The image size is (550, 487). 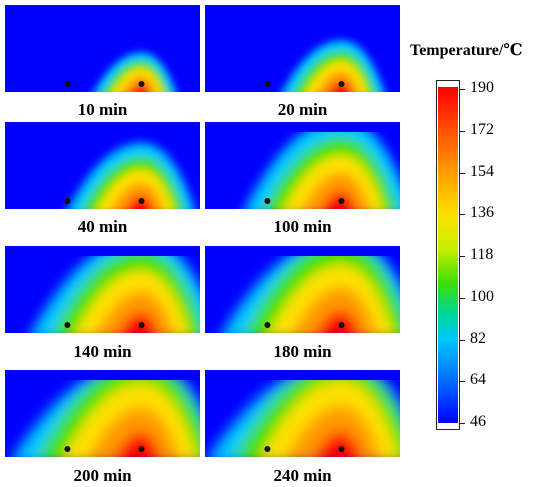 What do you see at coordinates (482, 87) in the screenshot?
I see `colorbar-tick-label: 190` at bounding box center [482, 87].